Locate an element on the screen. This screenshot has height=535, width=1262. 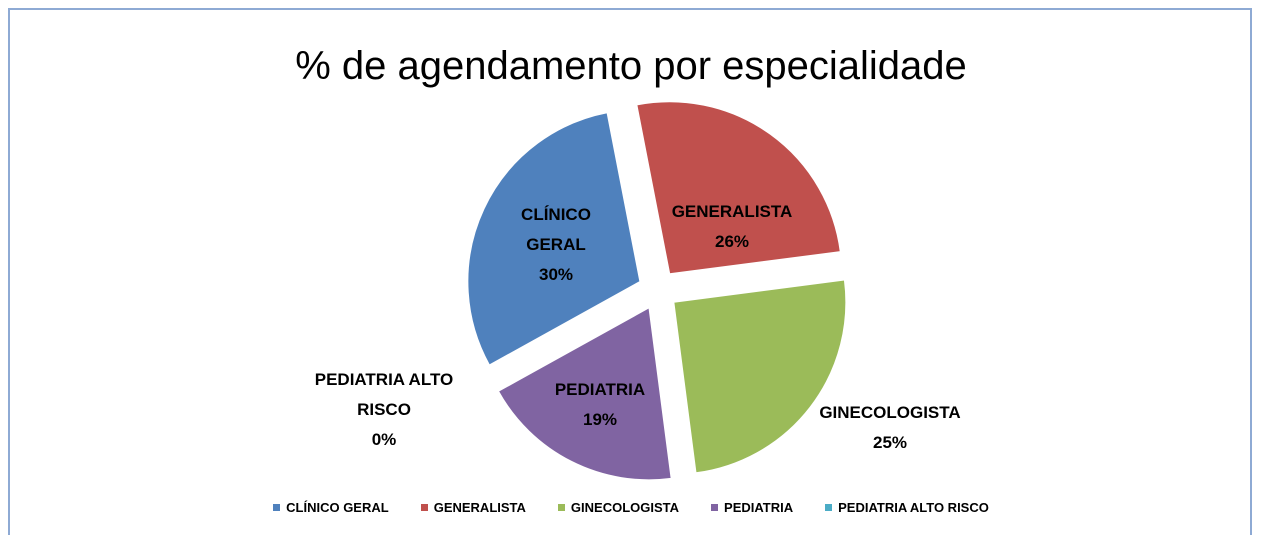
legend-label: GINECOLOGISTA is located at coordinates (625, 507).